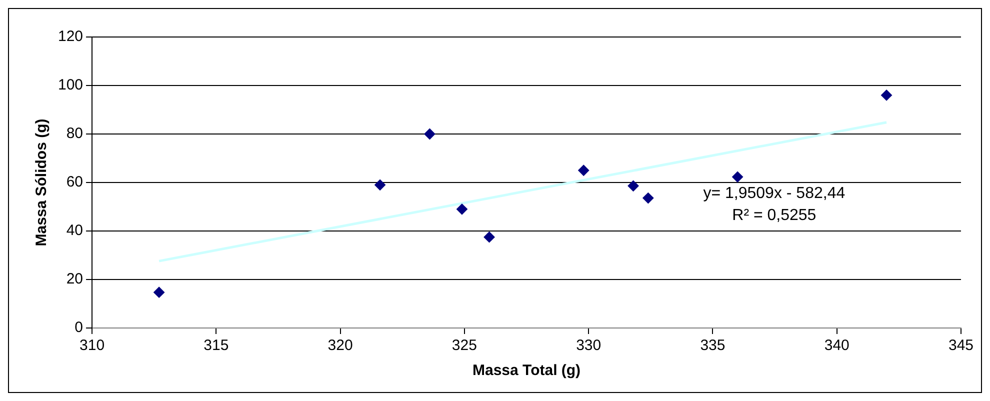 Image resolution: width=990 pixels, height=401 pixels. Describe the element at coordinates (713, 345) in the screenshot. I see `x-tick-label: 335` at that location.